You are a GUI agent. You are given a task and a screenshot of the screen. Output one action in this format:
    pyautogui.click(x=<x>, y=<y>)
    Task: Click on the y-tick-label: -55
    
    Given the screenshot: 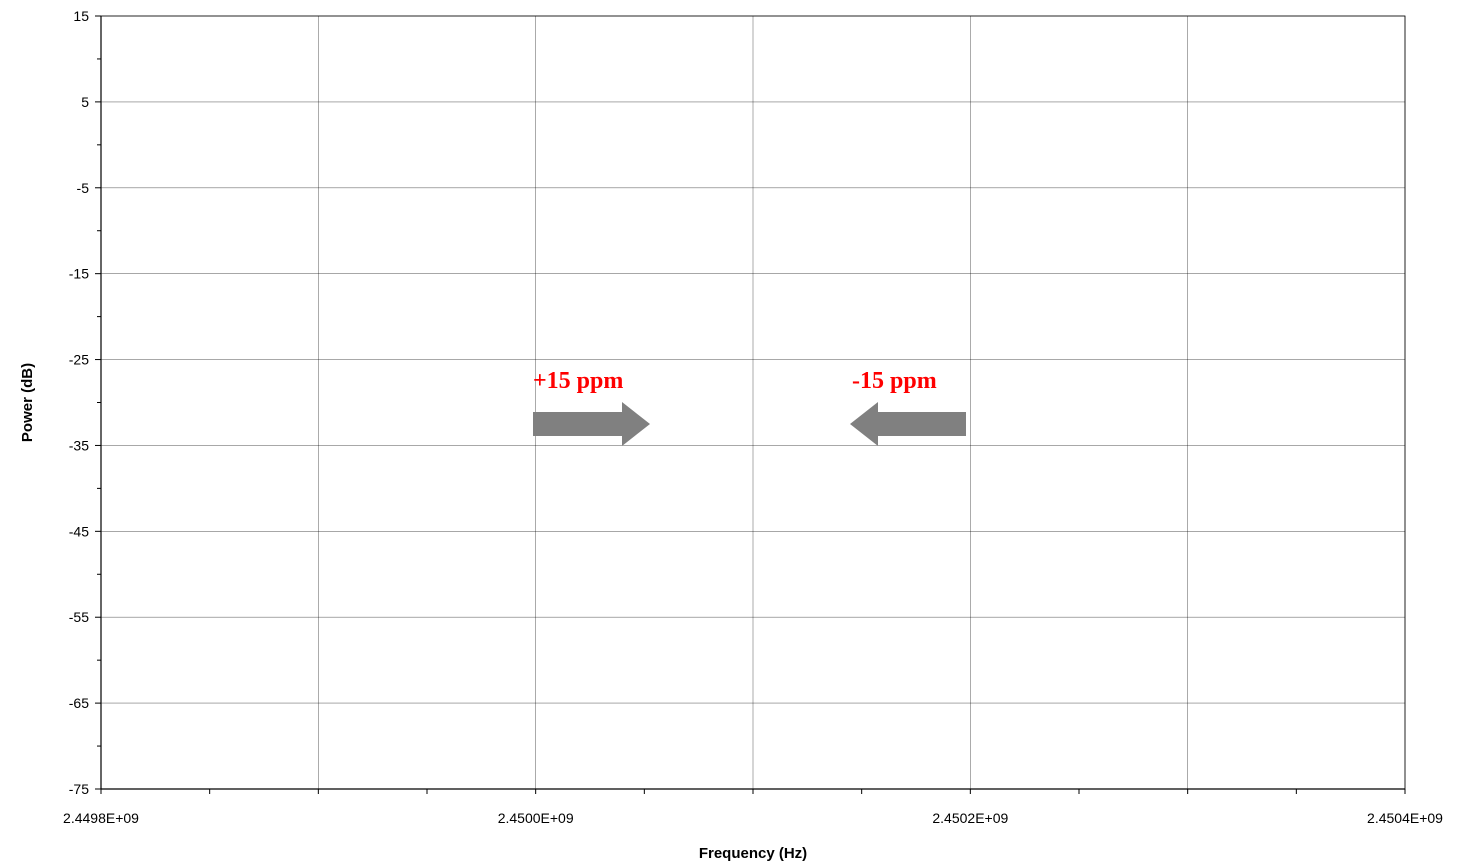 What is the action you would take?
    pyautogui.click(x=79, y=617)
    